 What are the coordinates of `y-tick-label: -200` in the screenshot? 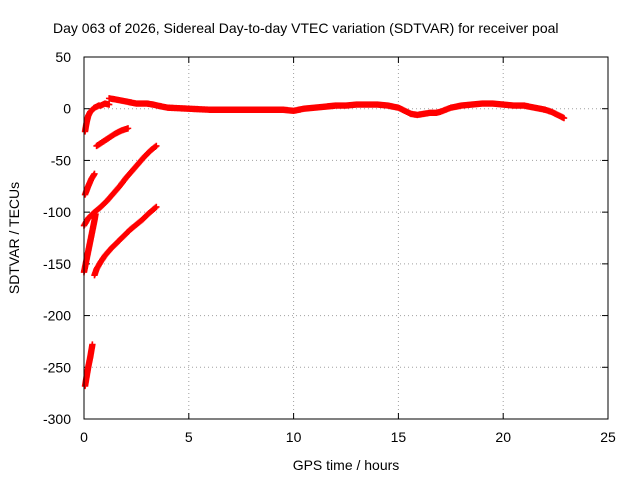 It's located at (57, 316).